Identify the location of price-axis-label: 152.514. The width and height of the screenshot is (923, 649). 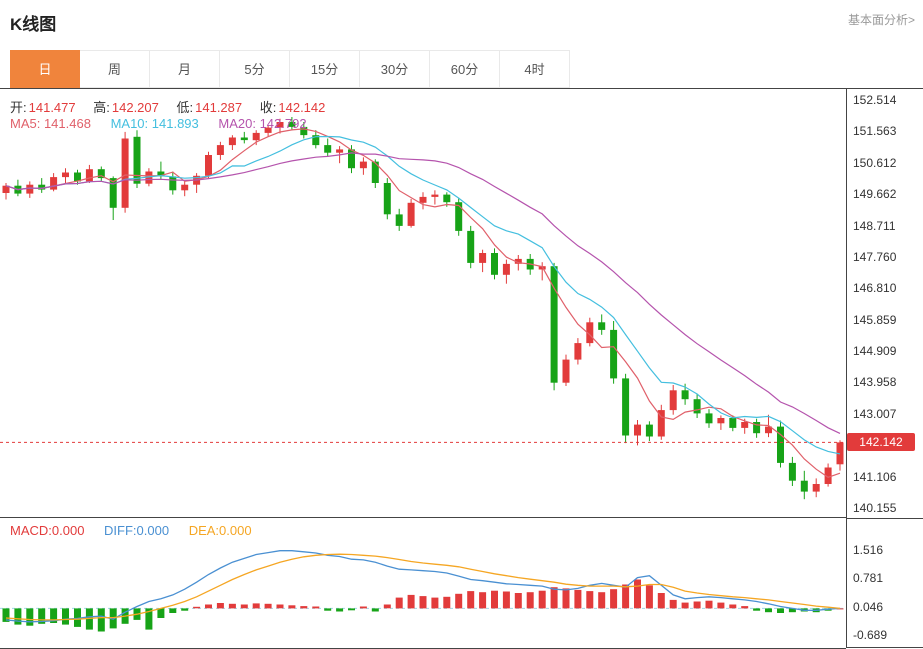
(875, 100).